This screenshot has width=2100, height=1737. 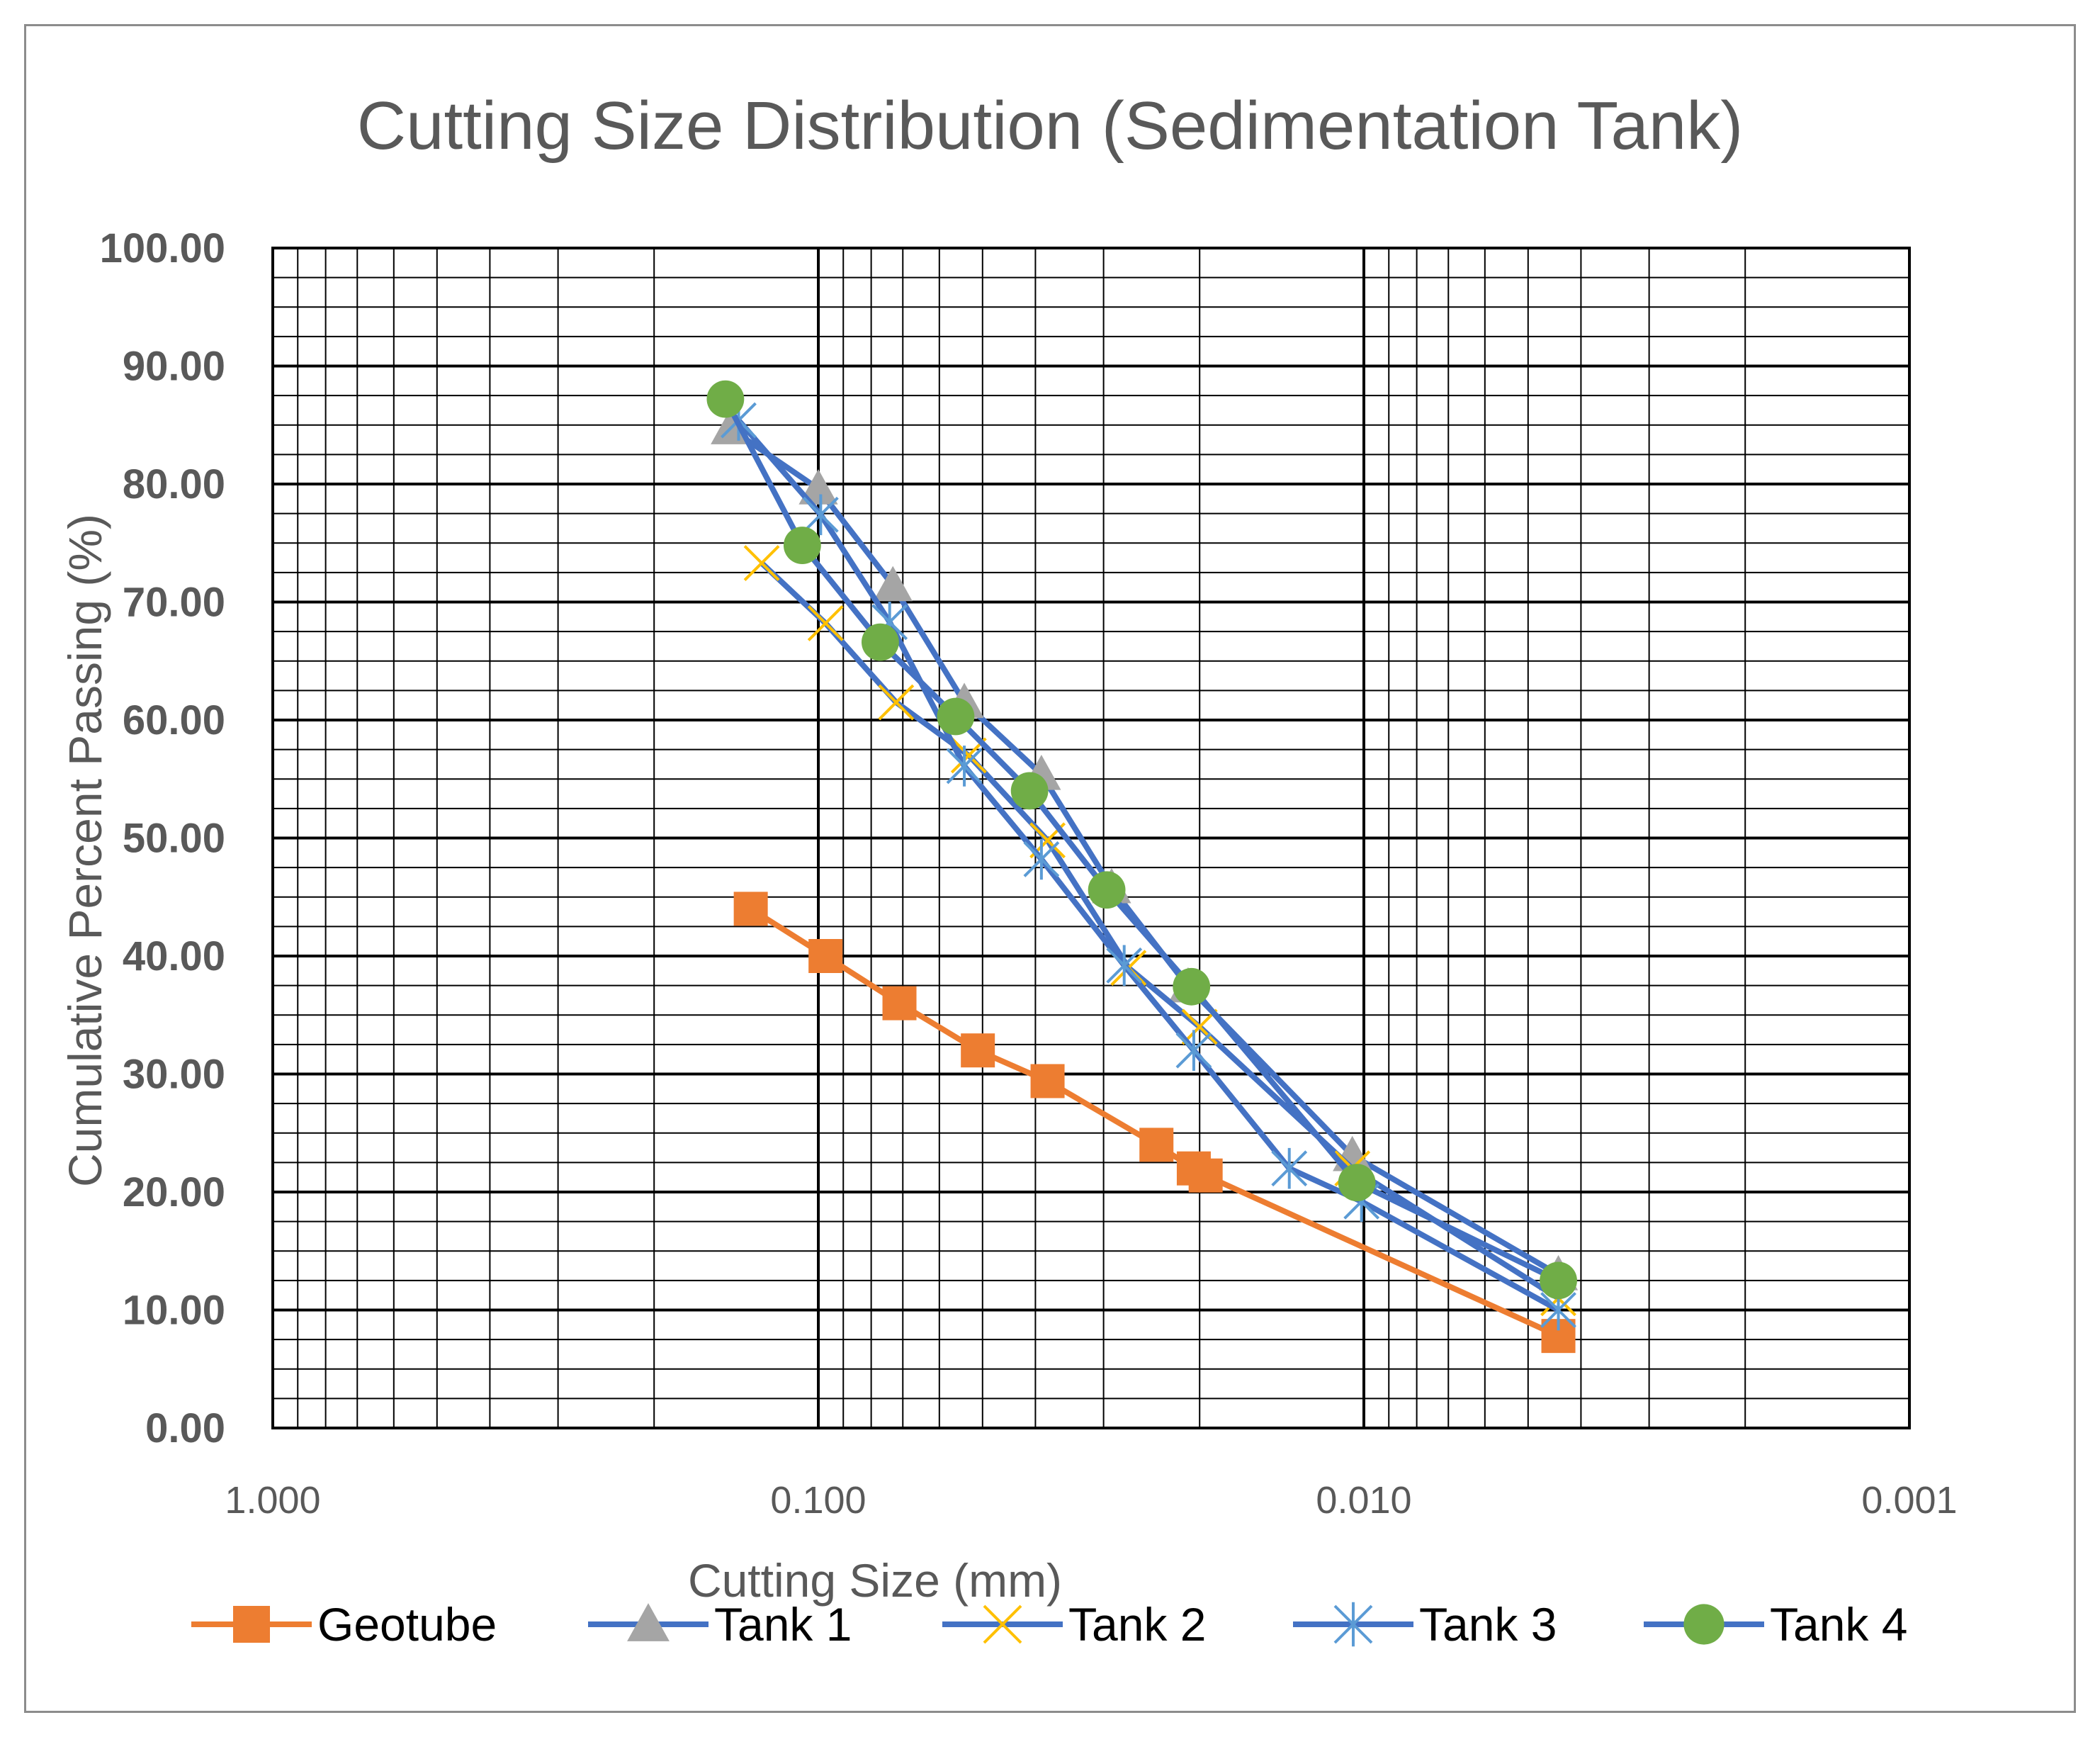 What do you see at coordinates (174, 1311) in the screenshot?
I see `y-tick-label: 10.00` at bounding box center [174, 1311].